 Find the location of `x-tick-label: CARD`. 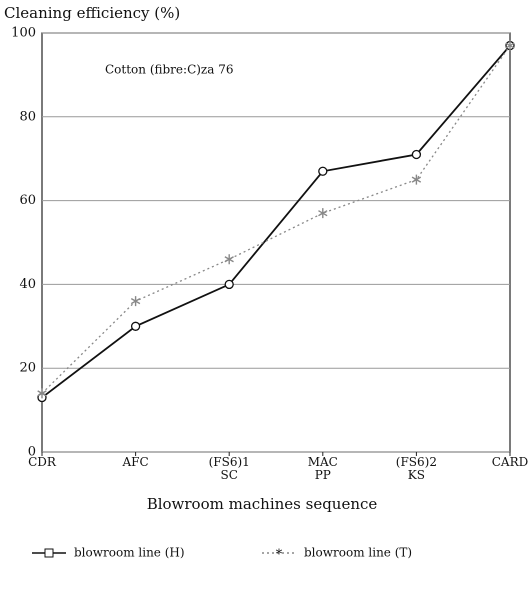

x-tick-label: CARD is located at coordinates (510, 462).